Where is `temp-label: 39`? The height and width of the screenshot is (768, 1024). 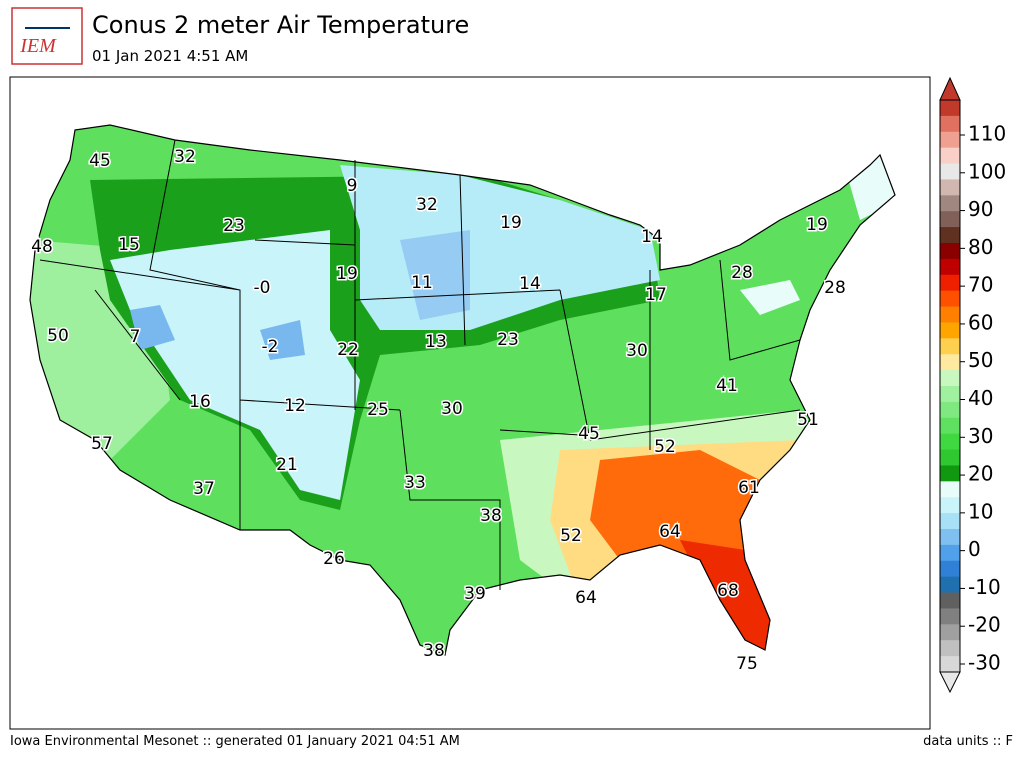 temp-label: 39 is located at coordinates (475, 594).